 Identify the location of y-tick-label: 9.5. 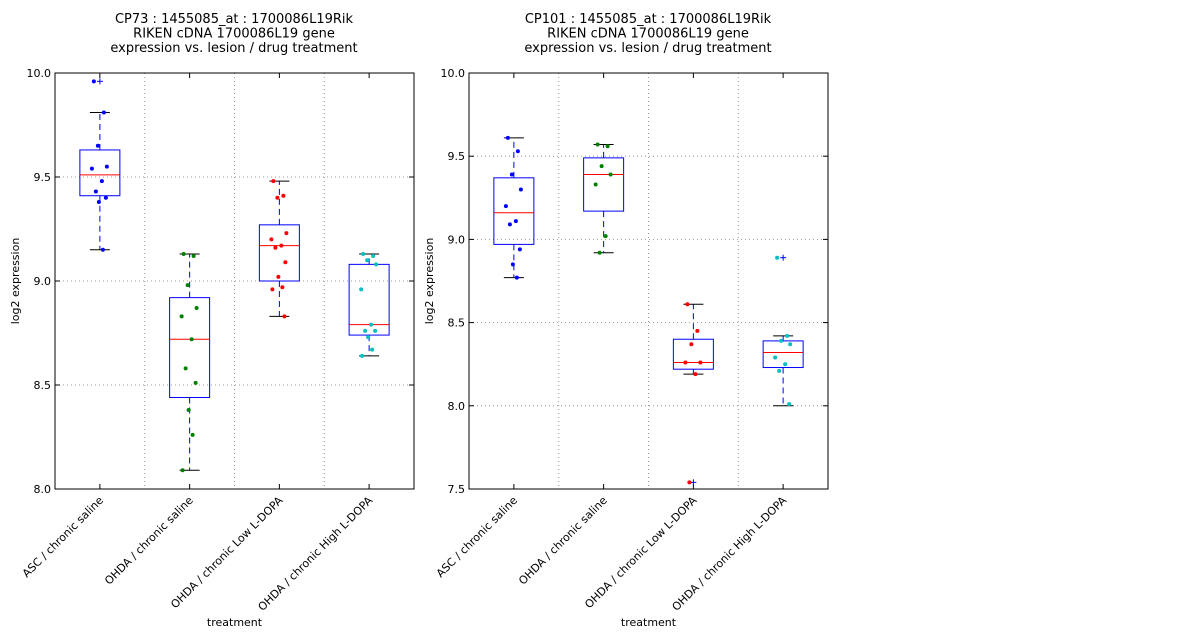
(43, 177).